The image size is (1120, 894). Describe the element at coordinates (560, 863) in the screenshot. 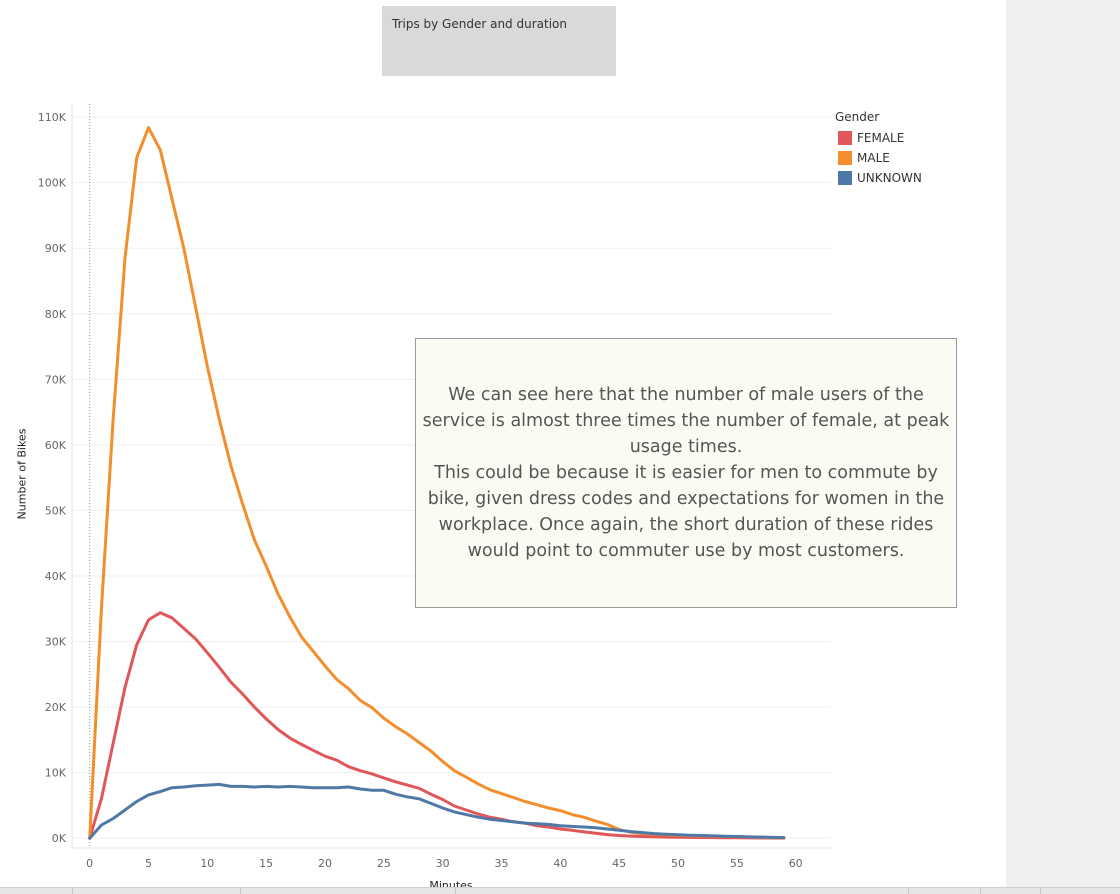

I see `x-tick-label: 40` at that location.